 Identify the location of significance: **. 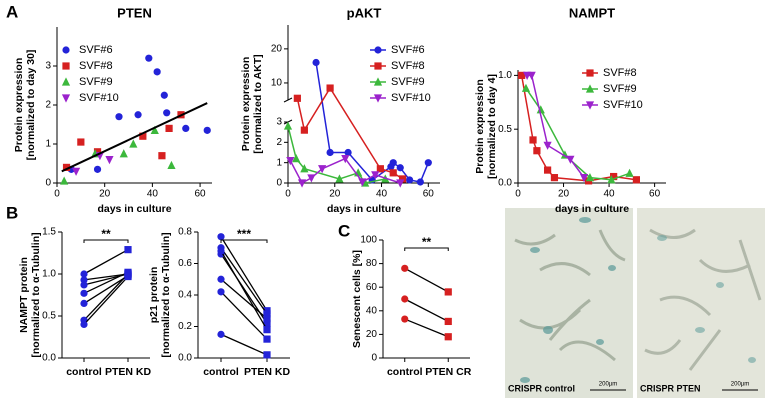
(427, 242).